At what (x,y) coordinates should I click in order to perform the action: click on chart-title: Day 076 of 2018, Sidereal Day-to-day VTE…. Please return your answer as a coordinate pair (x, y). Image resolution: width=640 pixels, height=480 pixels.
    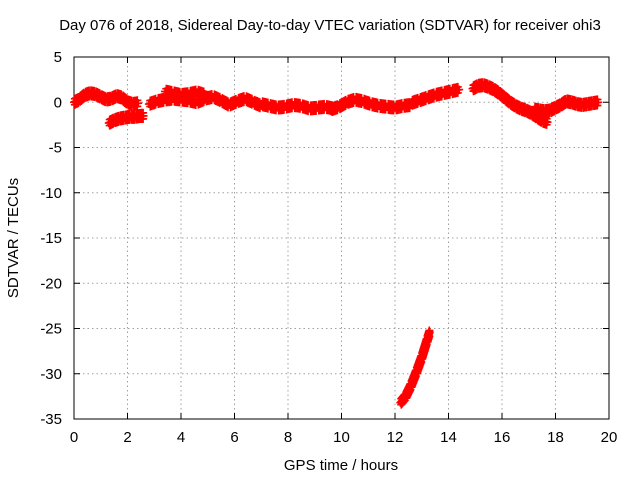
    Looking at the image, I should click on (330, 25).